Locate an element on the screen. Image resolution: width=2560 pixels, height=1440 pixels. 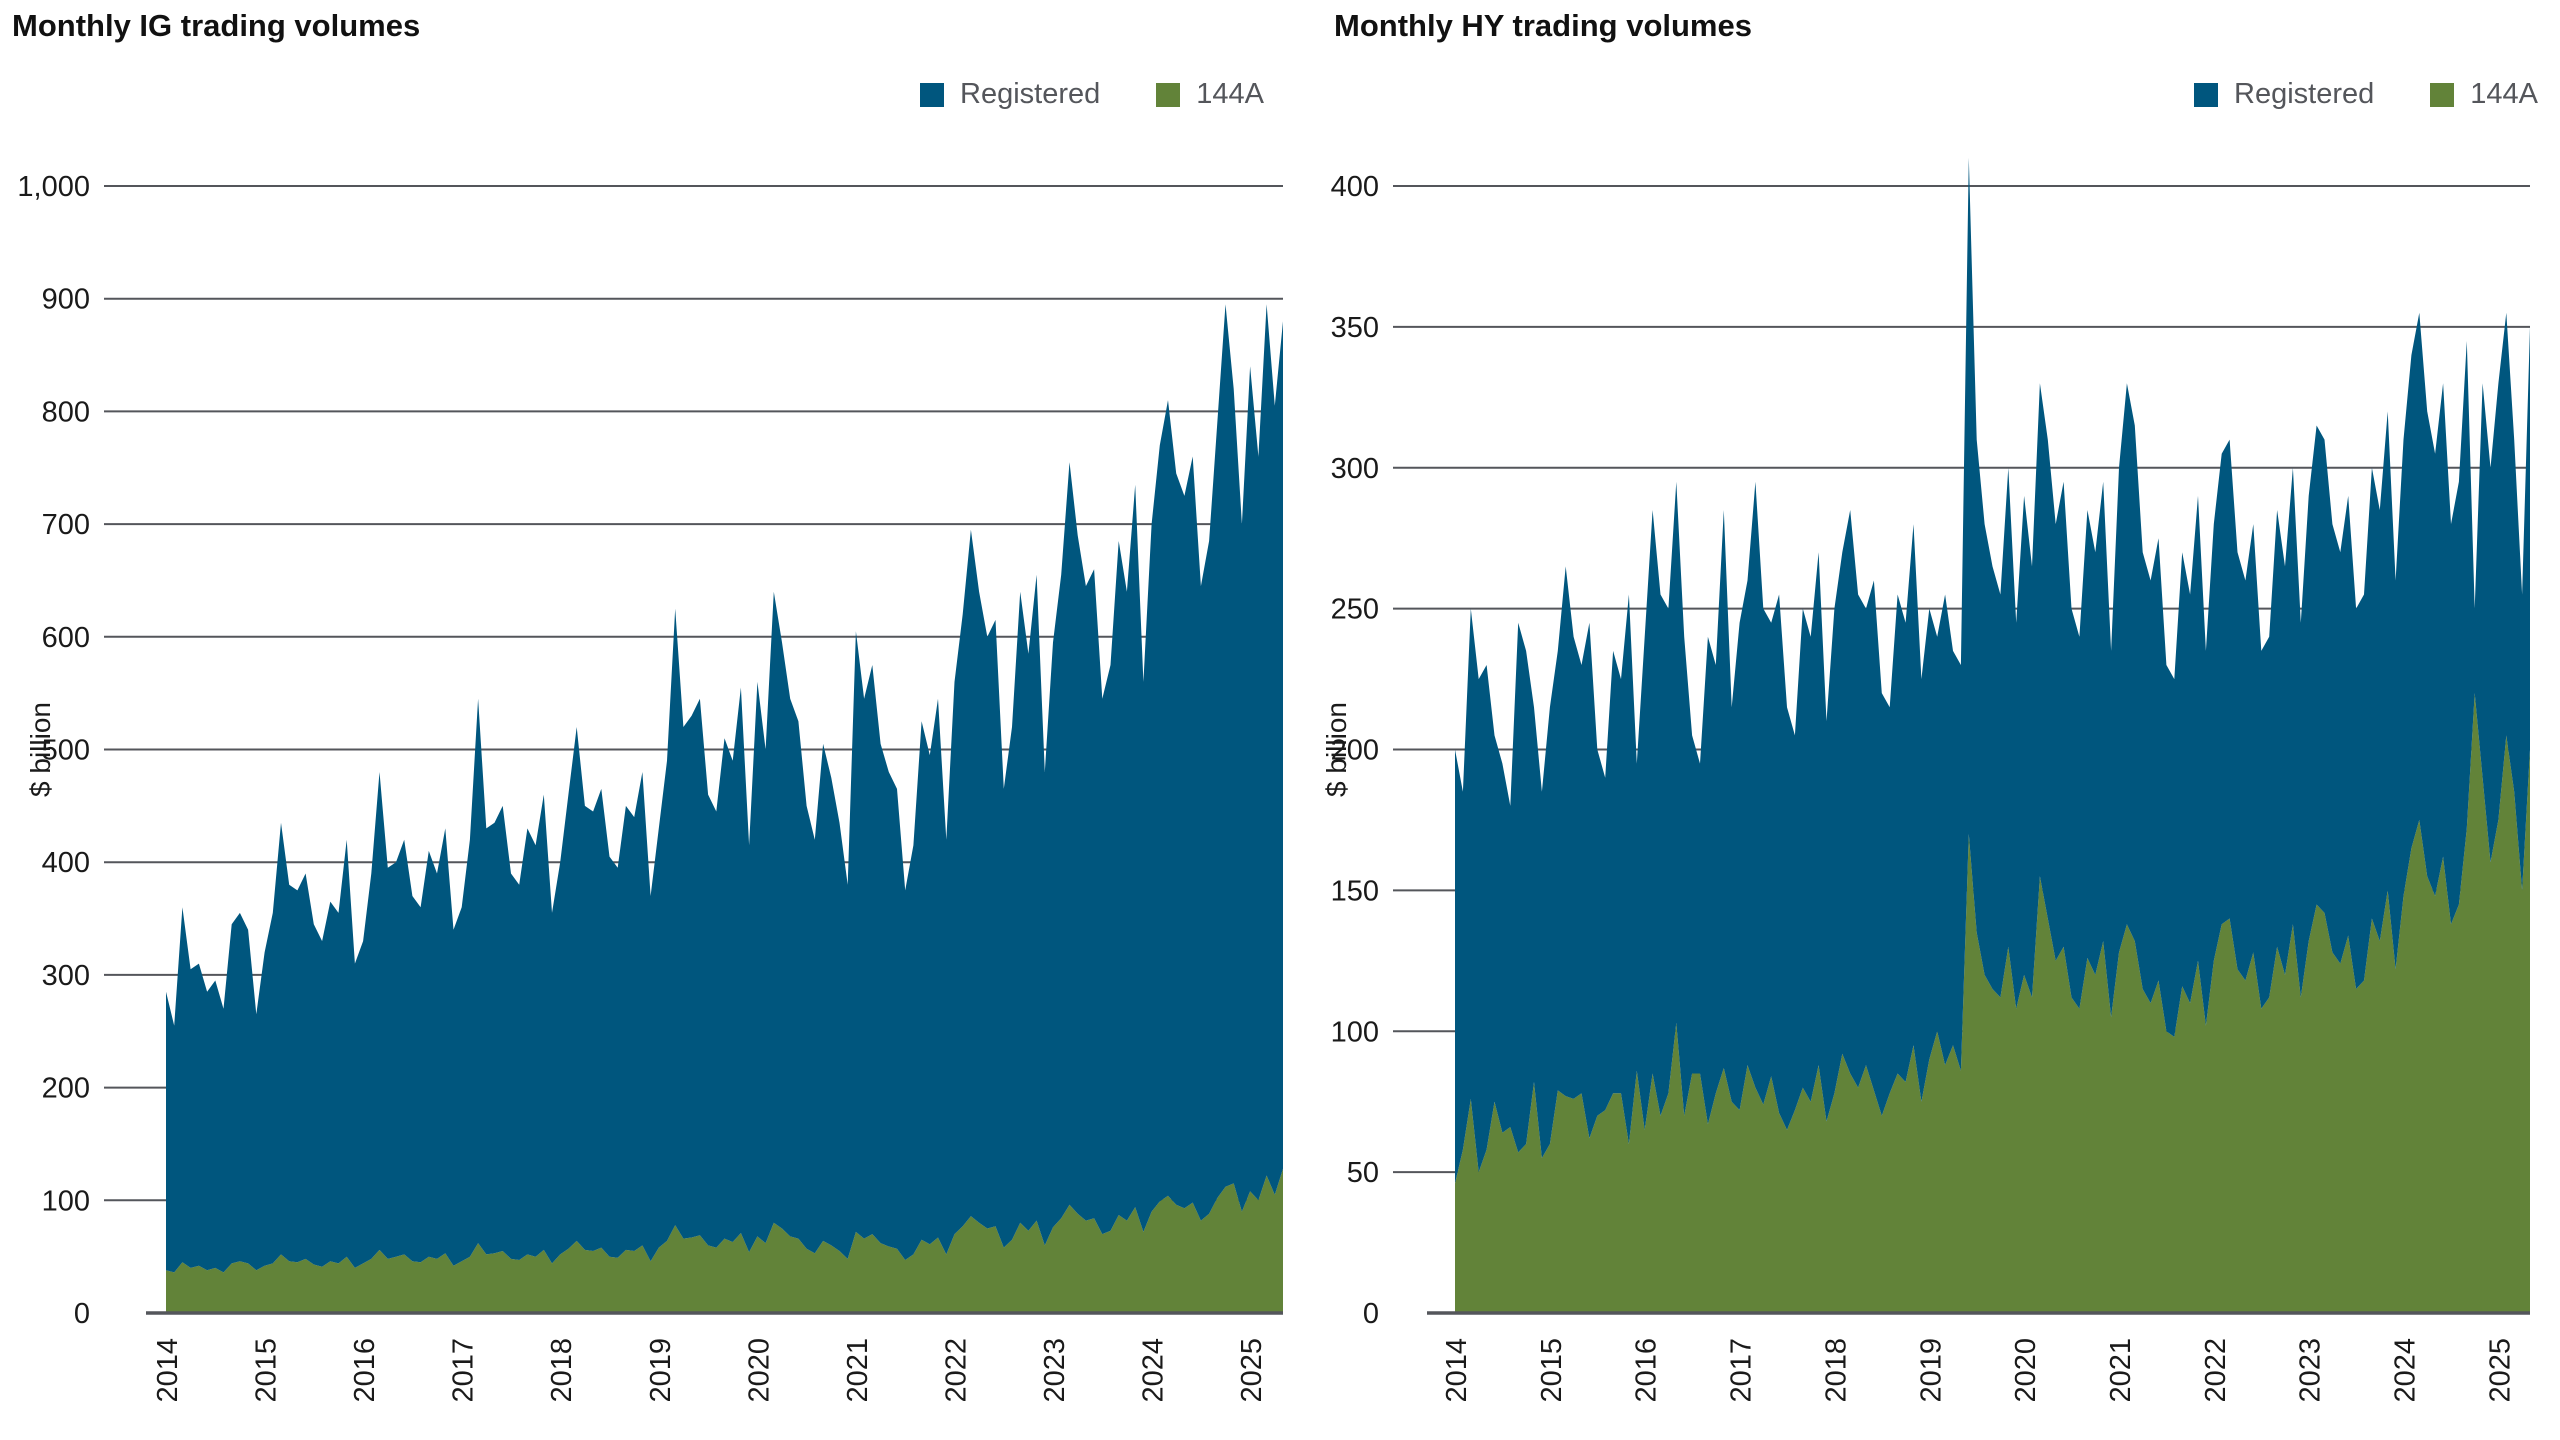
legend-hy: Registered 144A is located at coordinates (2366, 94).